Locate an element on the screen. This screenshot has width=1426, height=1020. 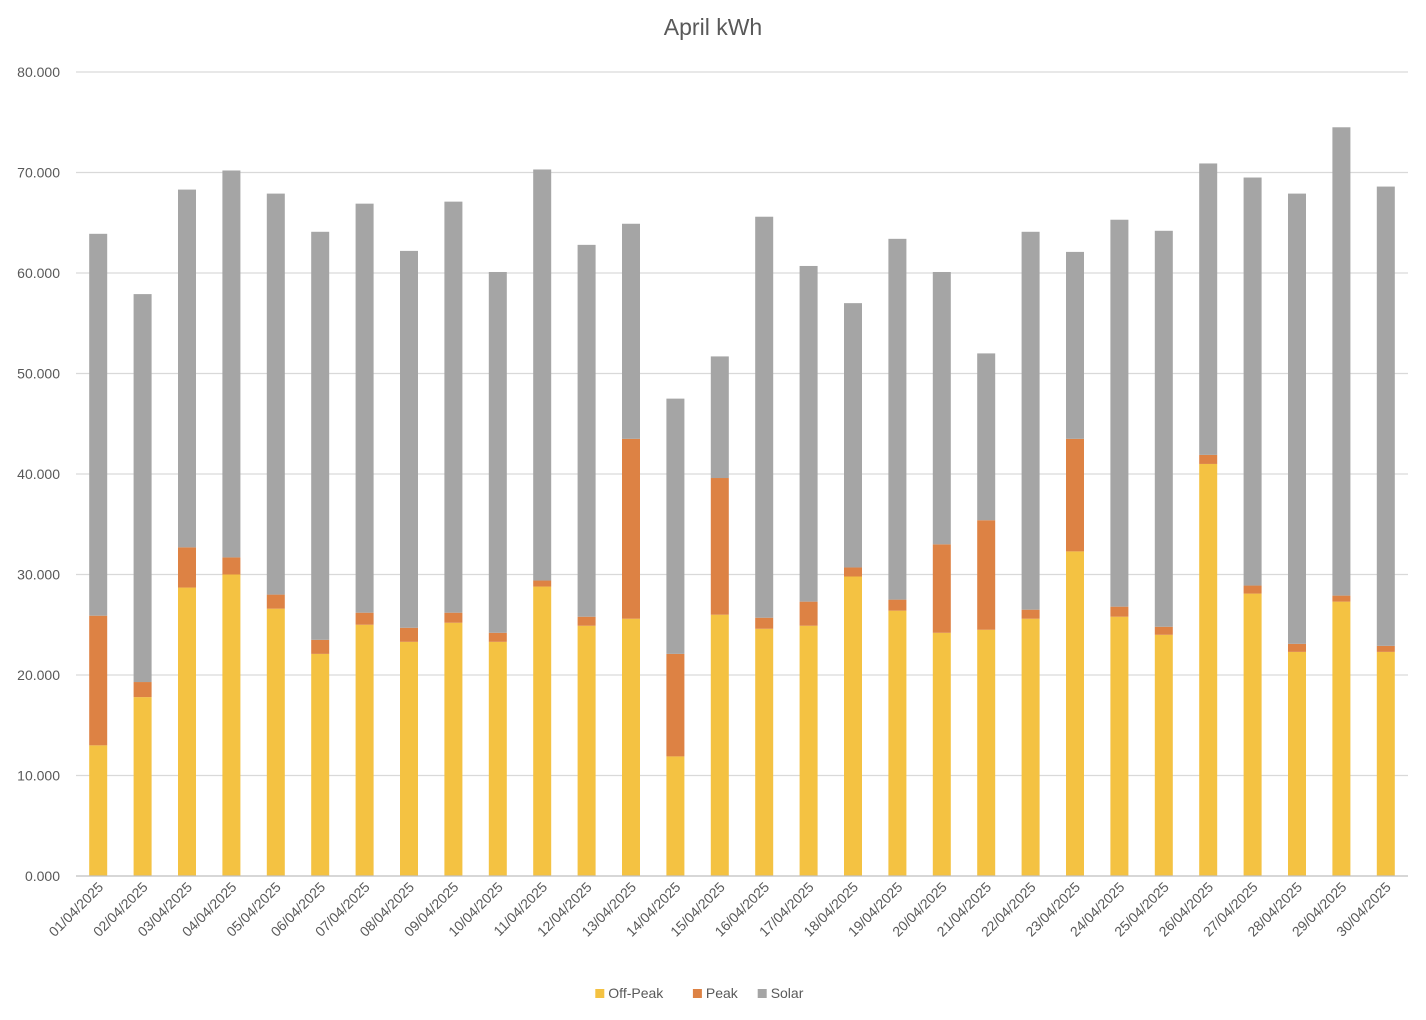
y-tick-label: 30.000 is located at coordinates (38, 575).